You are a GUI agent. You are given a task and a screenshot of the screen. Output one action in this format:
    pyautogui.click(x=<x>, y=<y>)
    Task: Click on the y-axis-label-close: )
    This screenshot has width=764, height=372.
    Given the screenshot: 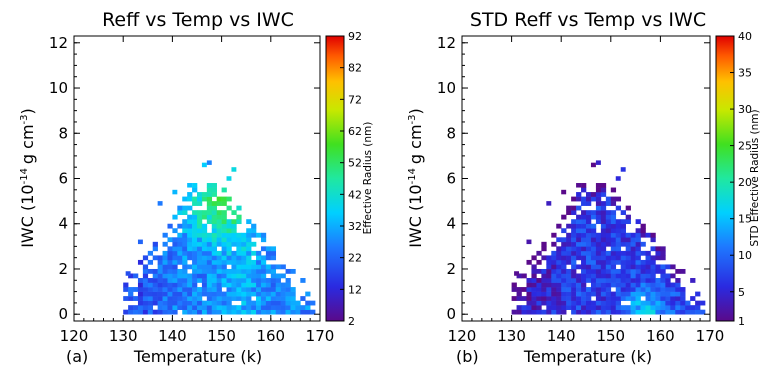 What is the action you would take?
    pyautogui.click(x=27, y=111)
    